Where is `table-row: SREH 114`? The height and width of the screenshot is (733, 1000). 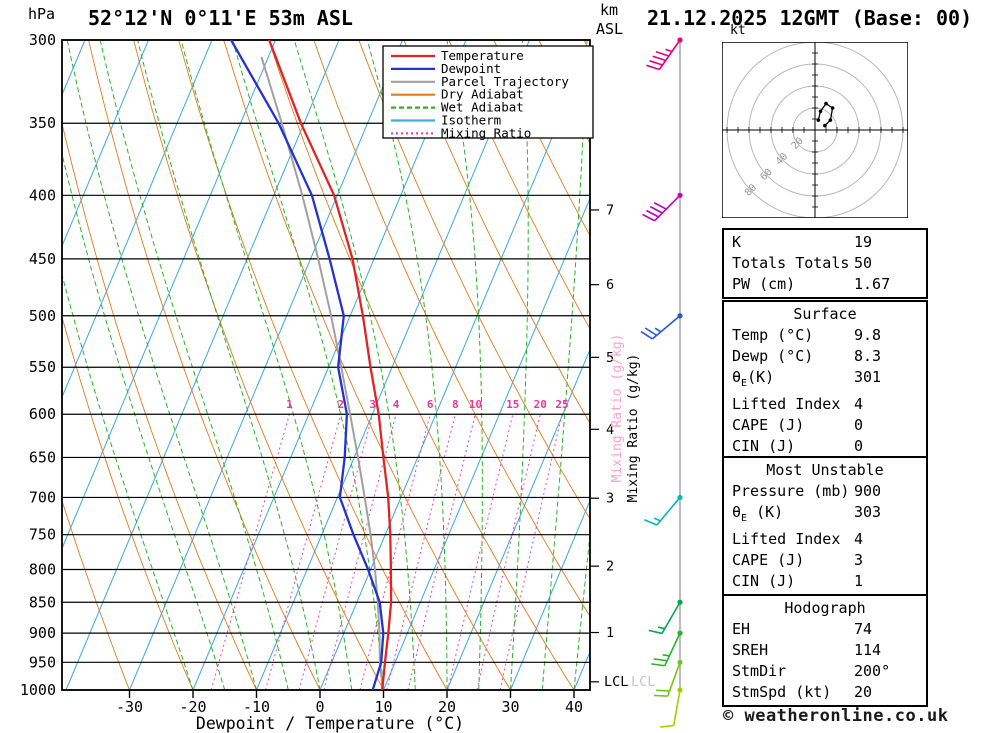 table-row: SREH 114 is located at coordinates (825, 650).